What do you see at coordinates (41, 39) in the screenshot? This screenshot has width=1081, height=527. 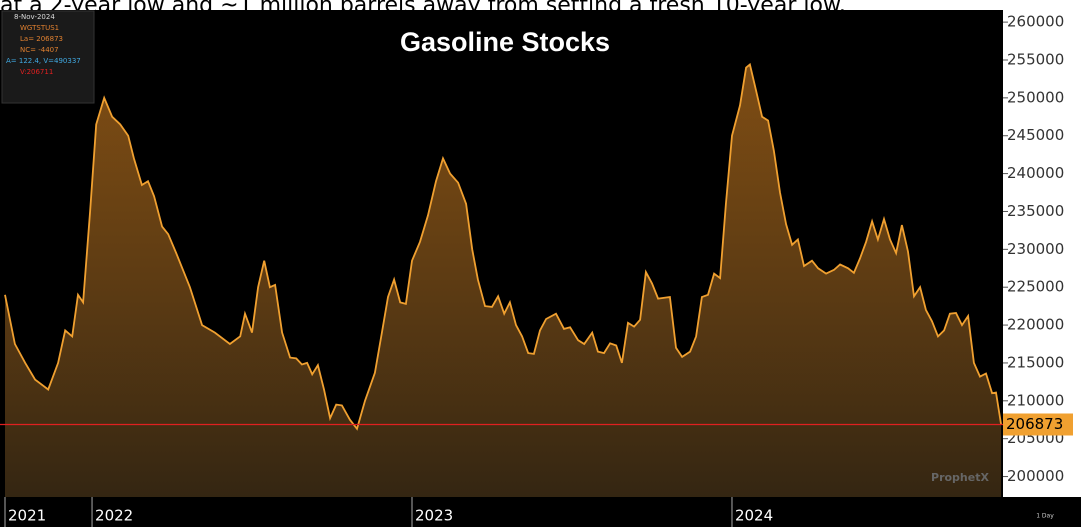 I see `legend-line: La= 206873` at bounding box center [41, 39].